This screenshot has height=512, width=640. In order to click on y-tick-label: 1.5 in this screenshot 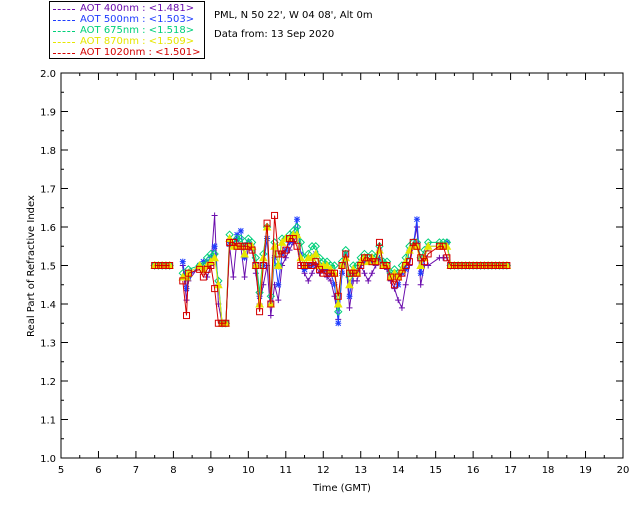, I will do `click(48, 267)`.